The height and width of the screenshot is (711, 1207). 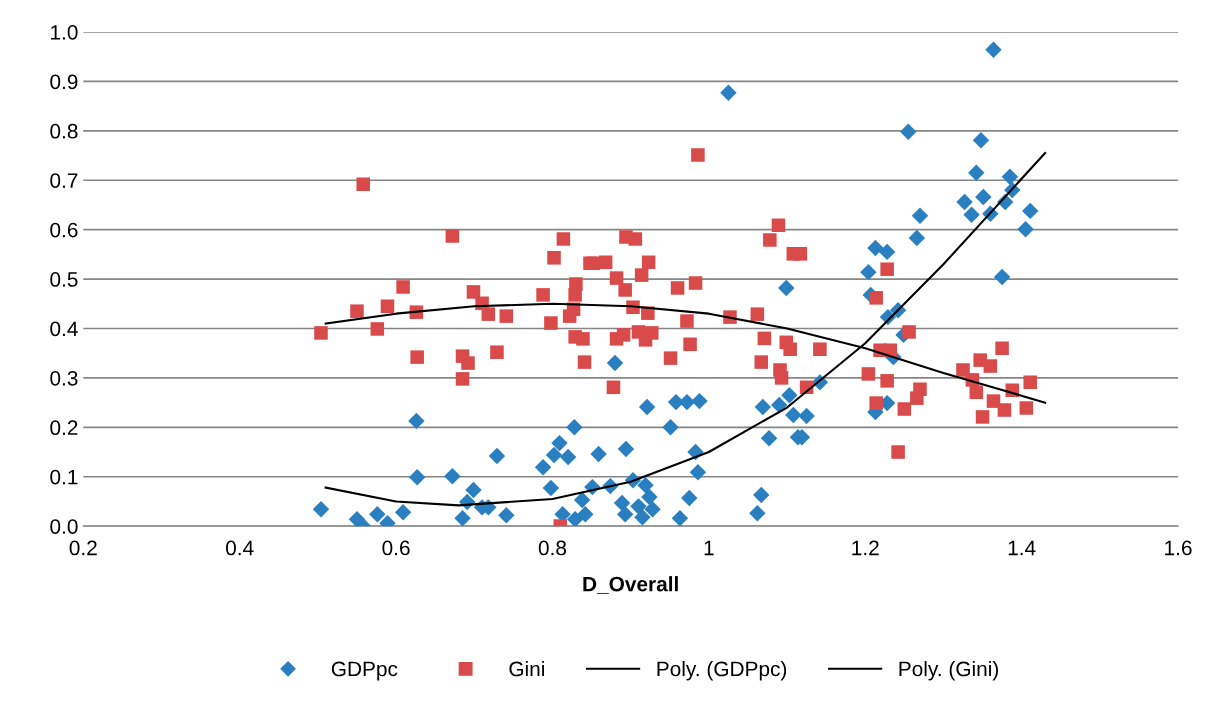 What do you see at coordinates (364, 671) in the screenshot?
I see `legend-label: GDPpc` at bounding box center [364, 671].